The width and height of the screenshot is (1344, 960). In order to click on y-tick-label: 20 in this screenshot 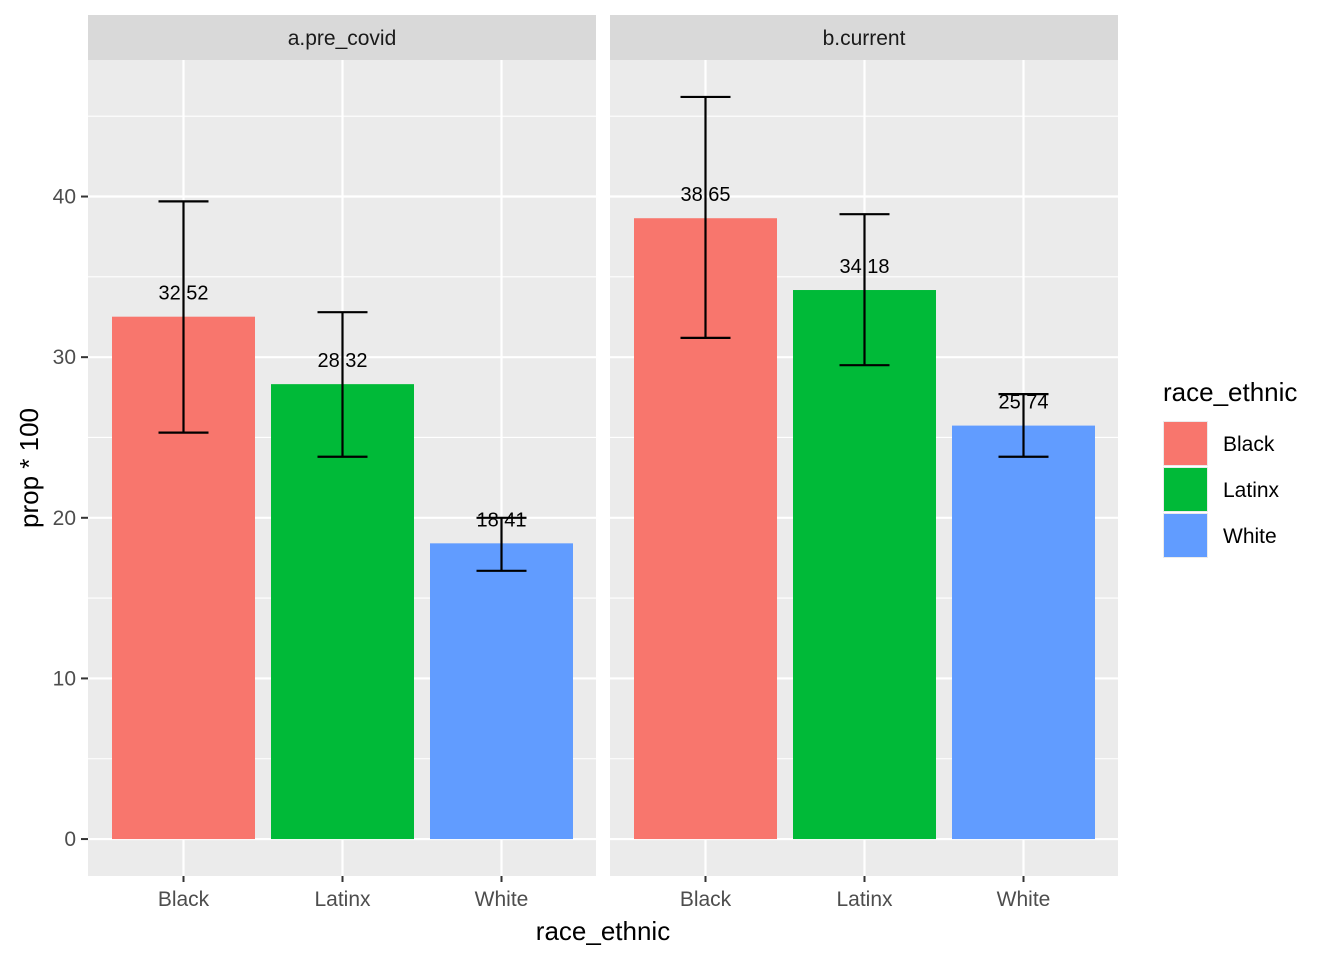, I will do `click(64, 518)`.